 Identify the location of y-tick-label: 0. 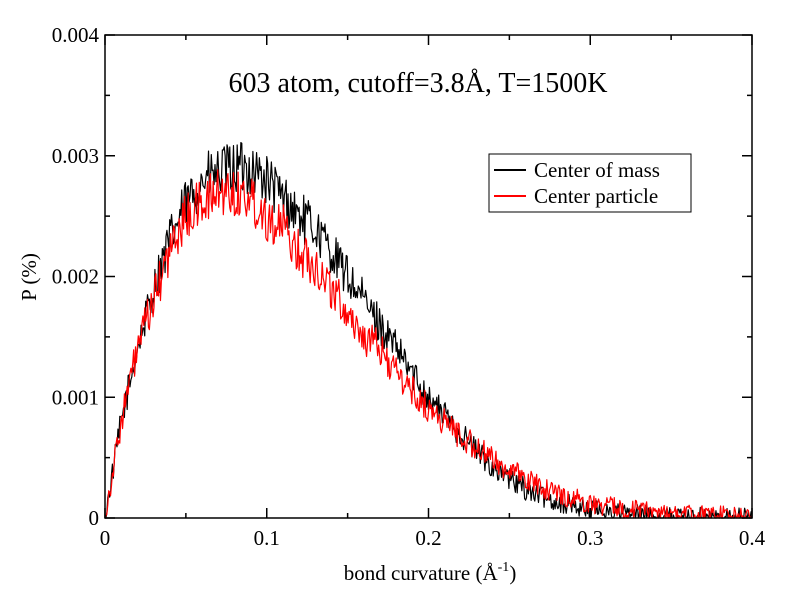
(94, 518).